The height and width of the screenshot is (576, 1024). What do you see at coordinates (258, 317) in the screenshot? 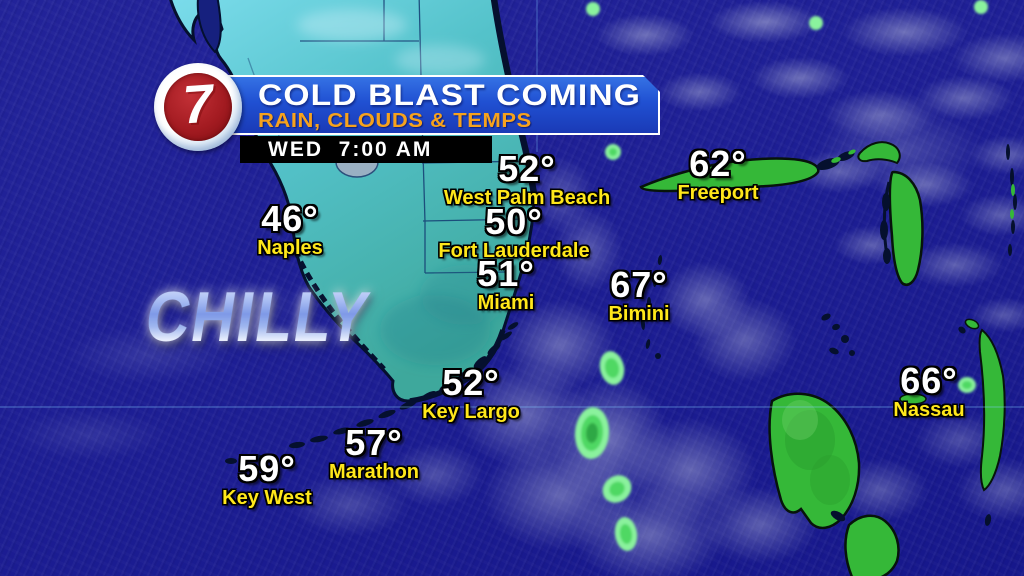
I see `chilly-annotation: CHILLY` at bounding box center [258, 317].